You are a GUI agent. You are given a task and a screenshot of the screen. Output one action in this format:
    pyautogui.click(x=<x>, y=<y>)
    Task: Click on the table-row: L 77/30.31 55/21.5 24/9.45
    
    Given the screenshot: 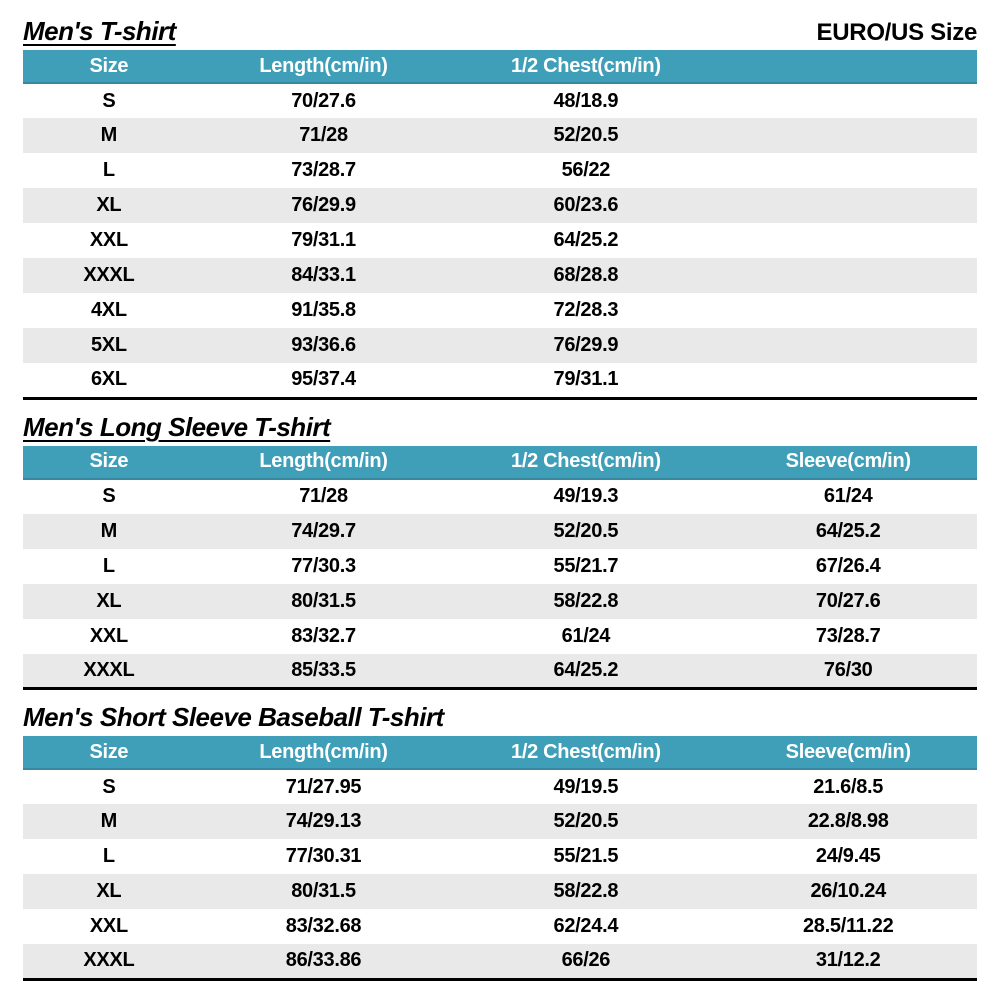 What is the action you would take?
    pyautogui.click(x=500, y=856)
    